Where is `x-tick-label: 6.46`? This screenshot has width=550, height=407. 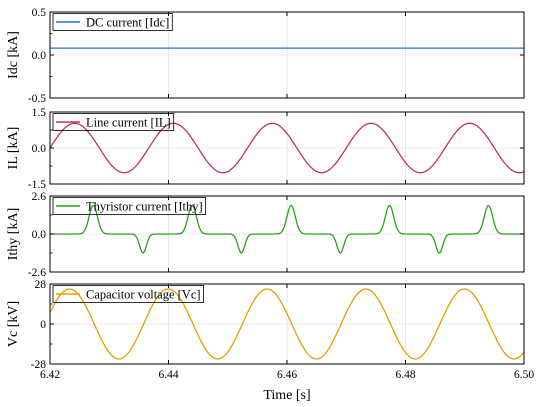 x-tick-label: 6.46 is located at coordinates (287, 375).